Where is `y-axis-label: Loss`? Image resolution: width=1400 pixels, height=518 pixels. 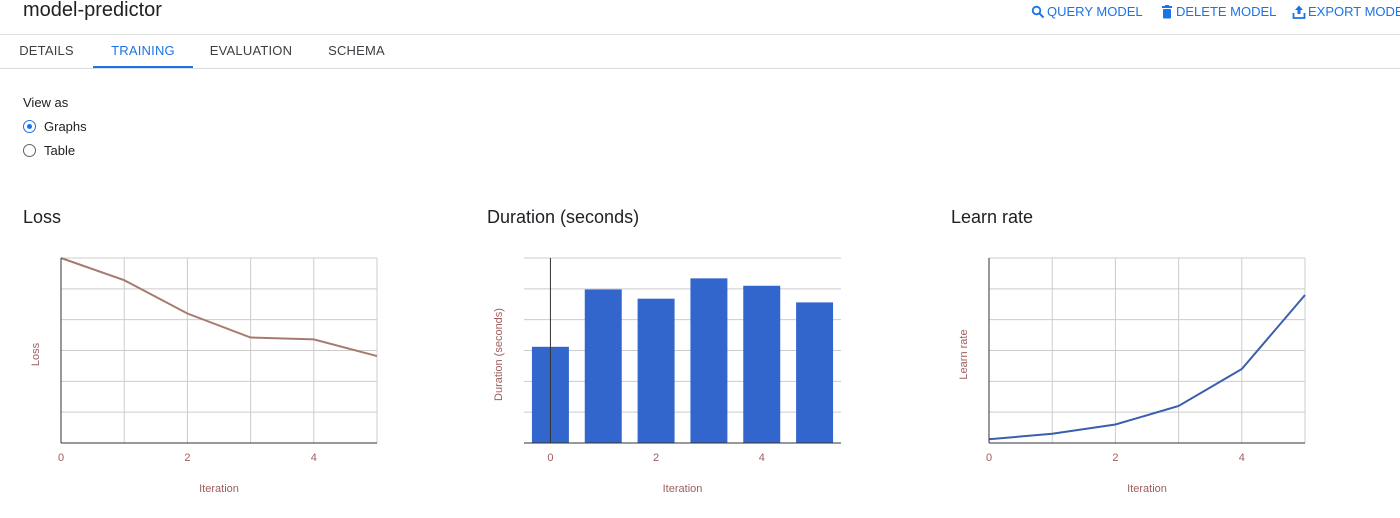 y-axis-label: Loss is located at coordinates (36, 354).